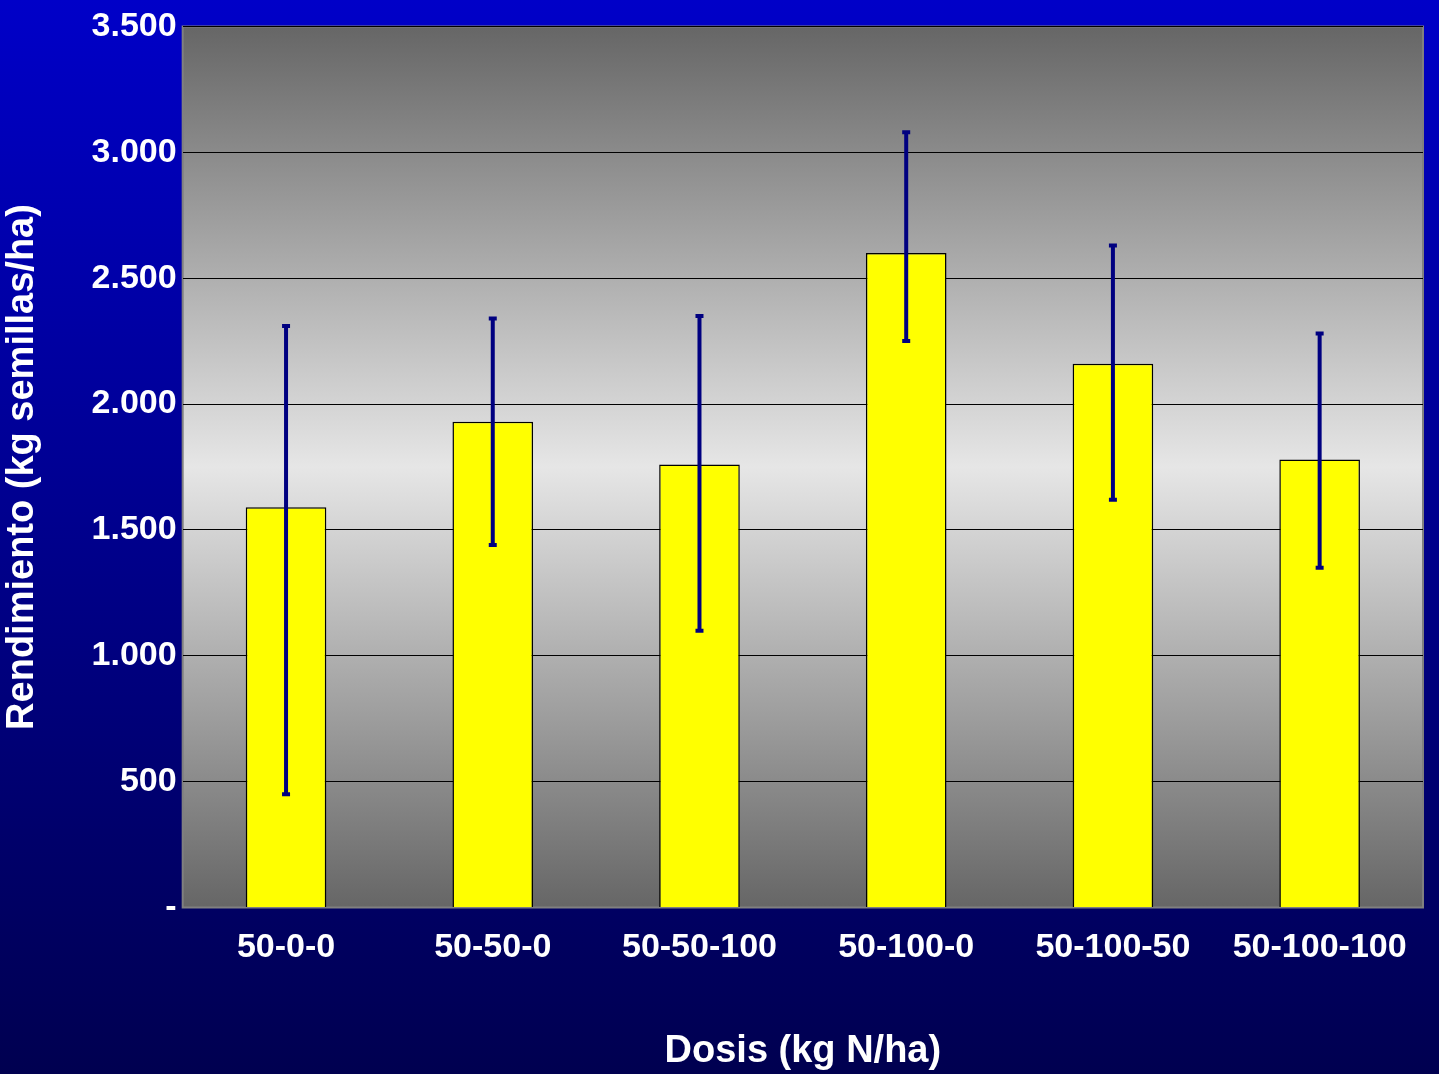 The width and height of the screenshot is (1439, 1074). What do you see at coordinates (134, 23) in the screenshot?
I see `y-tick-label: 3.500` at bounding box center [134, 23].